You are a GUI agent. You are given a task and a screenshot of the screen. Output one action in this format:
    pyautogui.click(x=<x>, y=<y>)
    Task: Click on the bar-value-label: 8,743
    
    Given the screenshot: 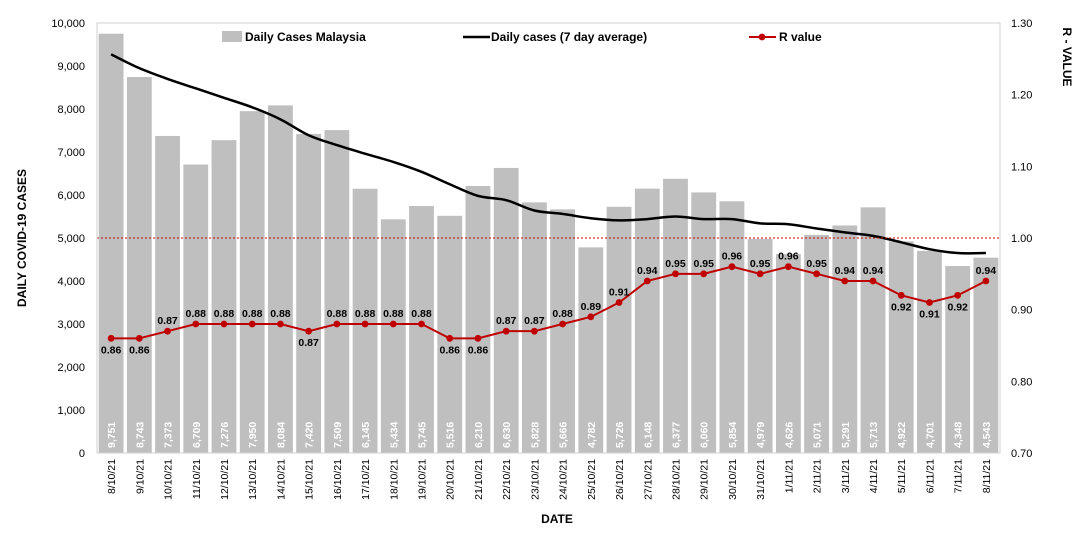 What is the action you would take?
    pyautogui.click(x=140, y=435)
    